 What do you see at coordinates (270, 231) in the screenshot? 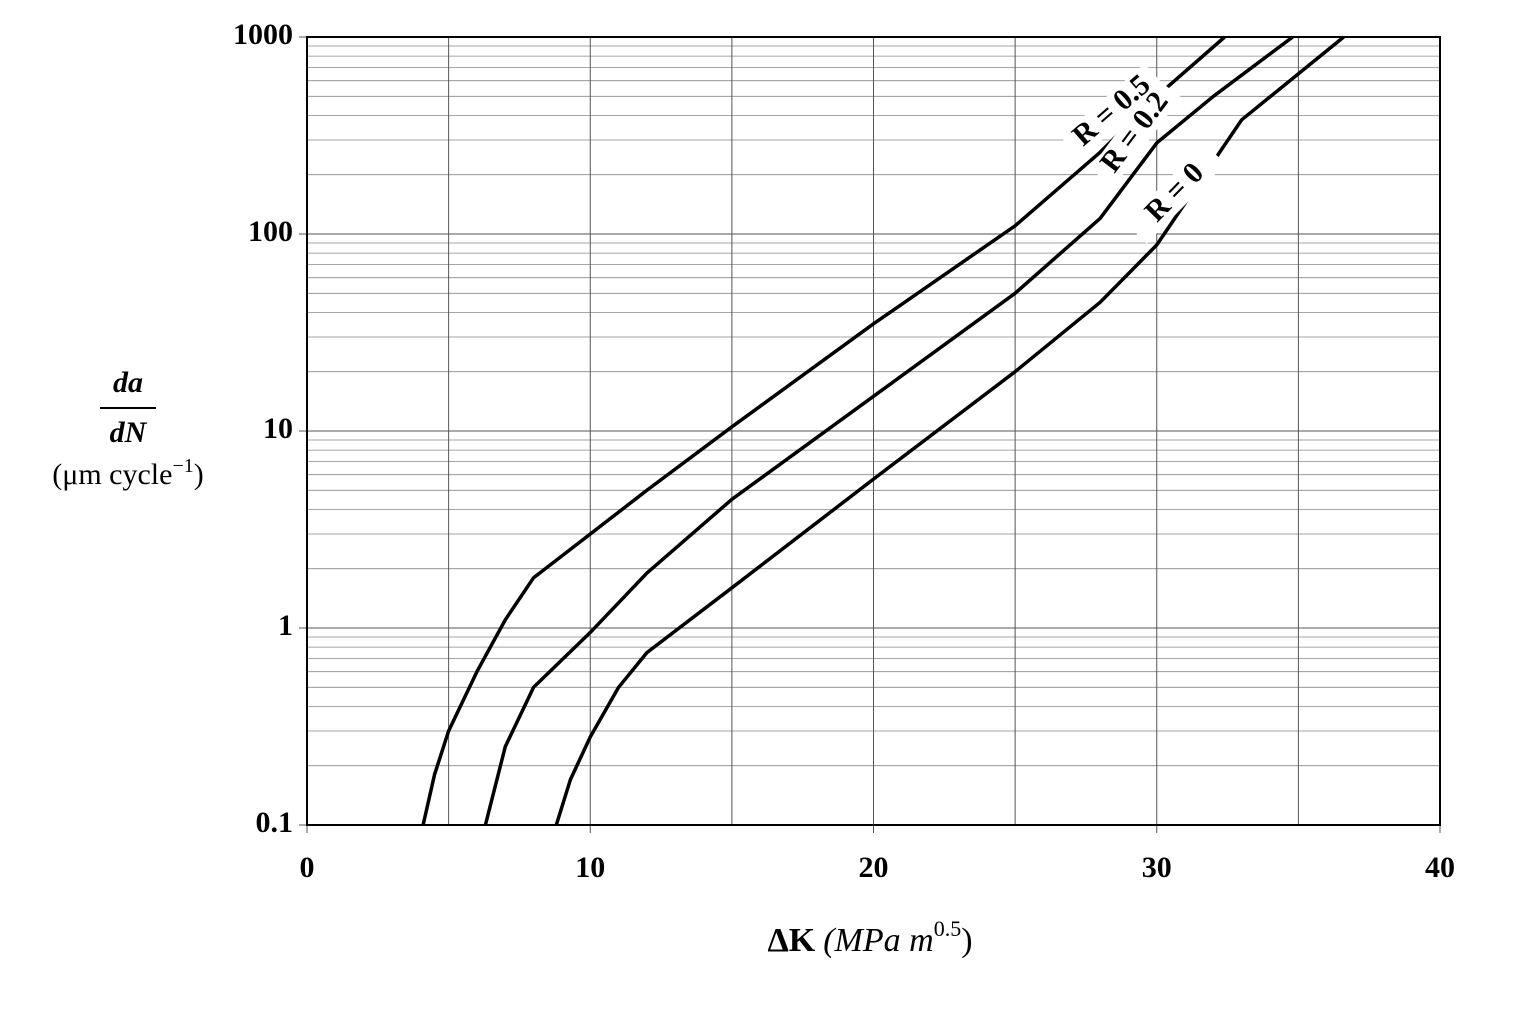
I see `y-tick-label: 100` at bounding box center [270, 231].